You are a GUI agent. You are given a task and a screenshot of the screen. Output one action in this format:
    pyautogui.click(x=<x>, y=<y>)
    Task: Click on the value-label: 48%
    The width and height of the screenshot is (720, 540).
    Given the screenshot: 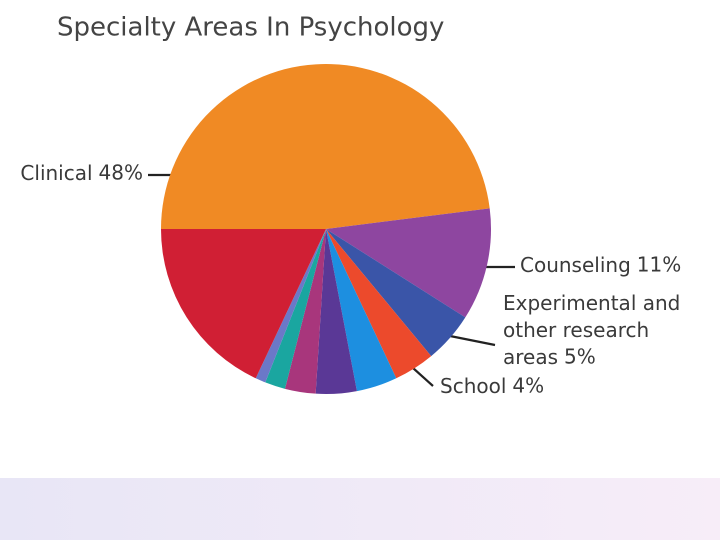 What is the action you would take?
    pyautogui.click(x=121, y=173)
    